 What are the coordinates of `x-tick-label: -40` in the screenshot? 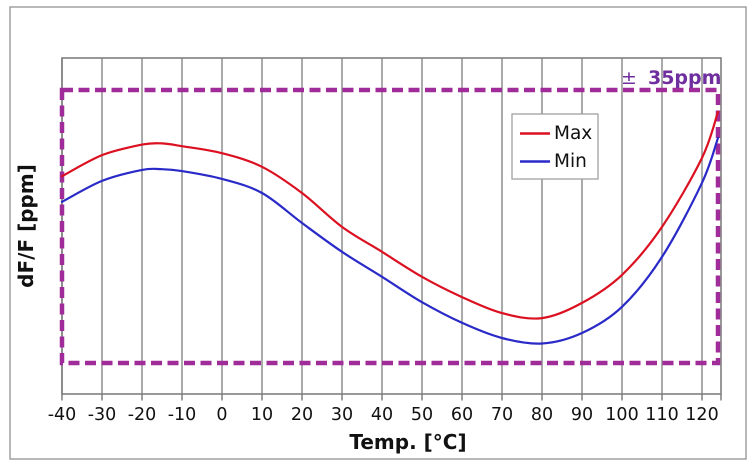 It's located at (62, 415).